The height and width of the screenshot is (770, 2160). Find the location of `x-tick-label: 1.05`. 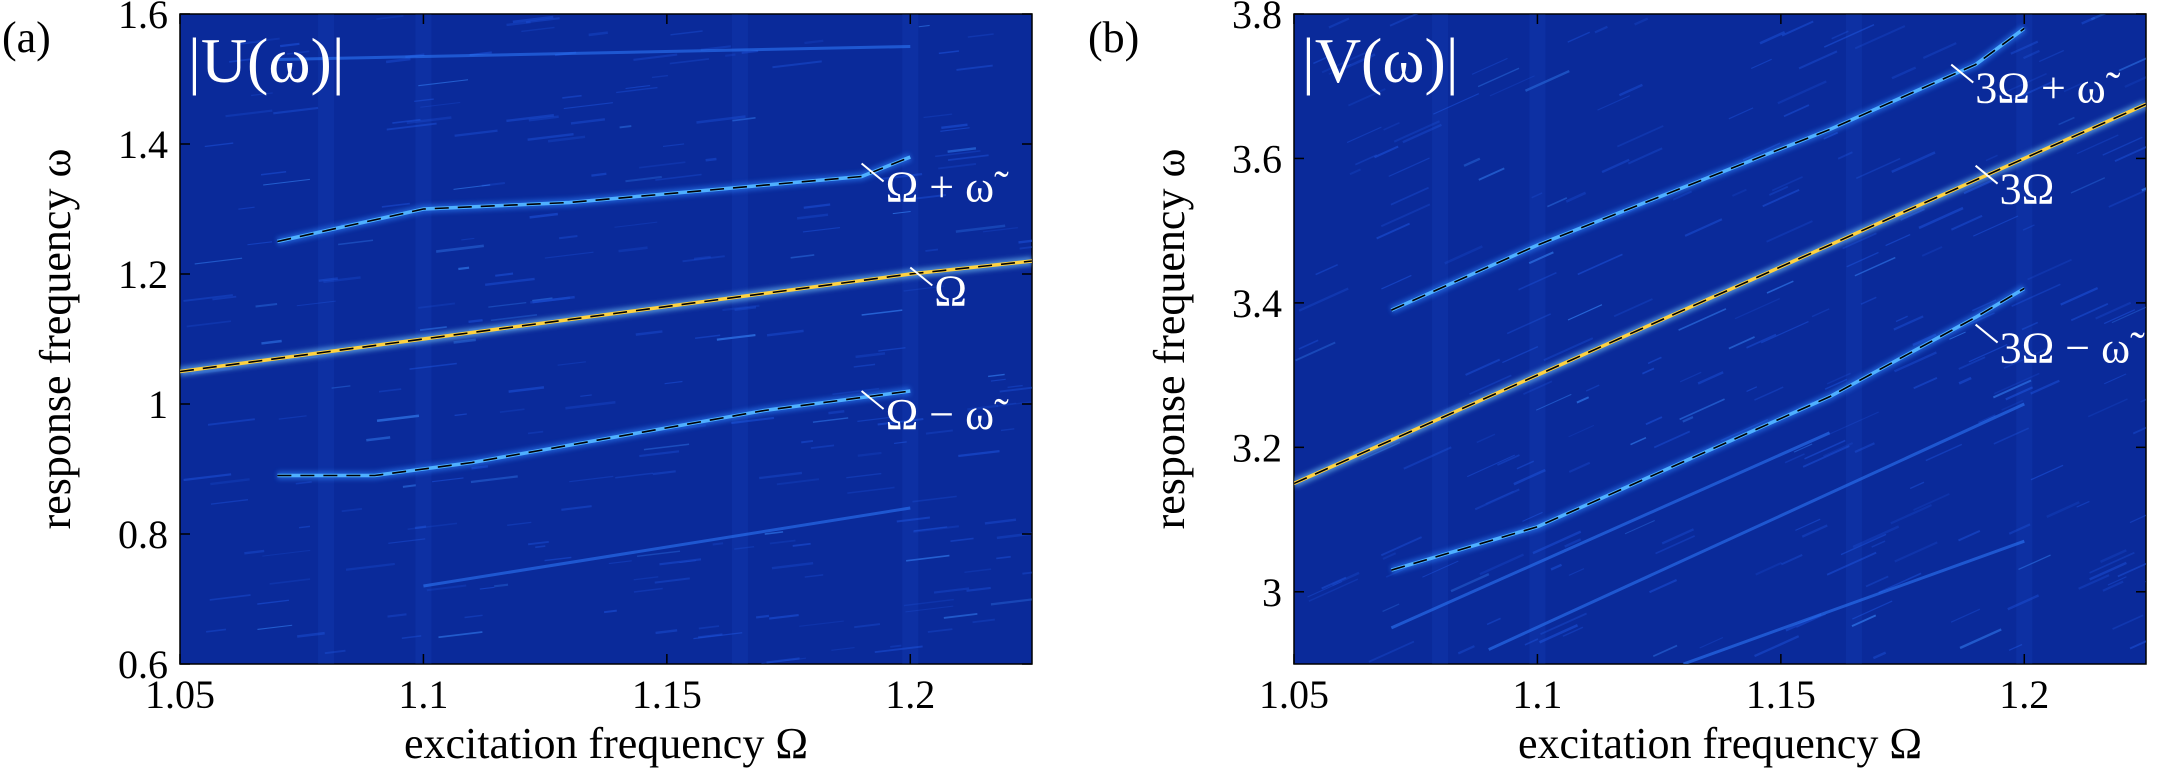

x-tick-label: 1.05 is located at coordinates (1294, 694).